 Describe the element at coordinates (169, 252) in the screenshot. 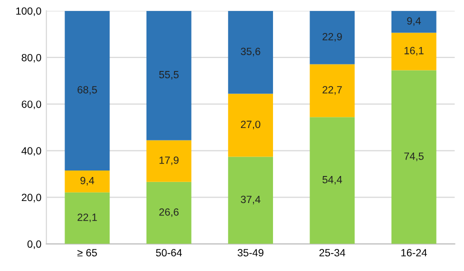

I see `x-tick-label: 50-64` at that location.